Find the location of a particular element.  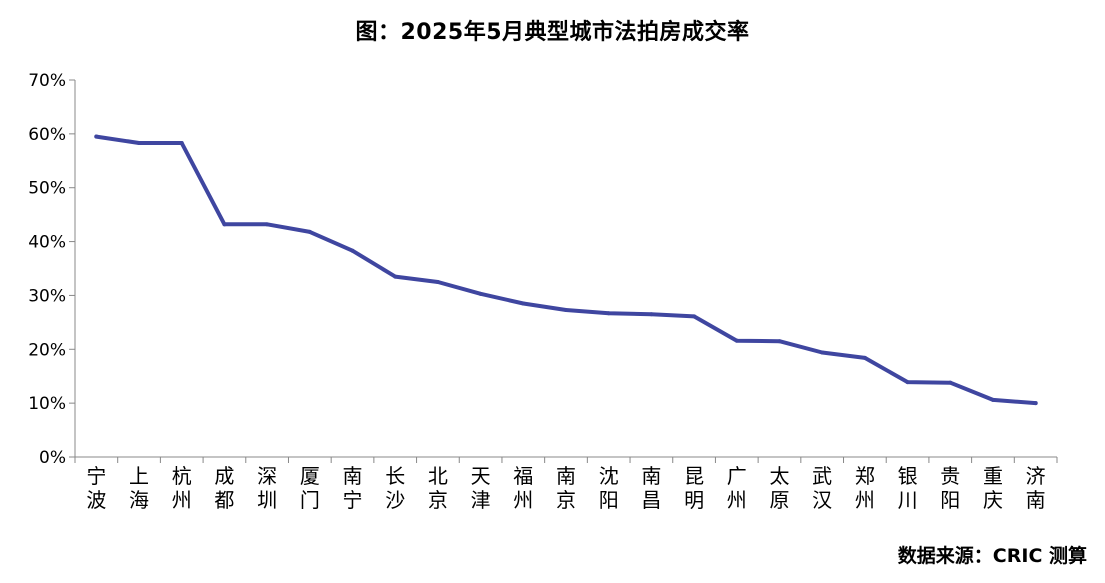

x-tick-label: 南宁 is located at coordinates (353, 488).